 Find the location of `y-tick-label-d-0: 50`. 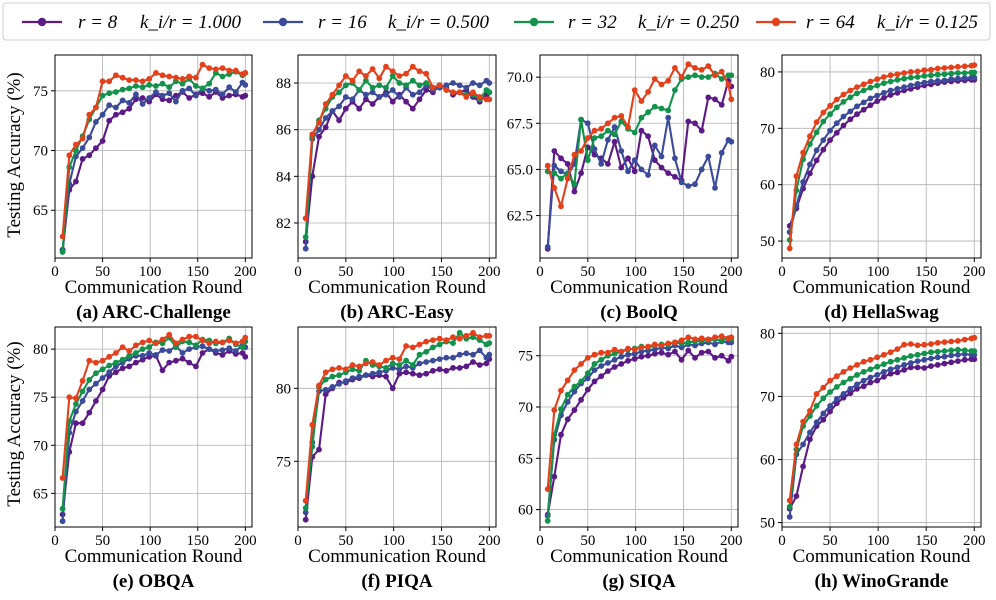

y-tick-label-d-0: 50 is located at coordinates (767, 242).